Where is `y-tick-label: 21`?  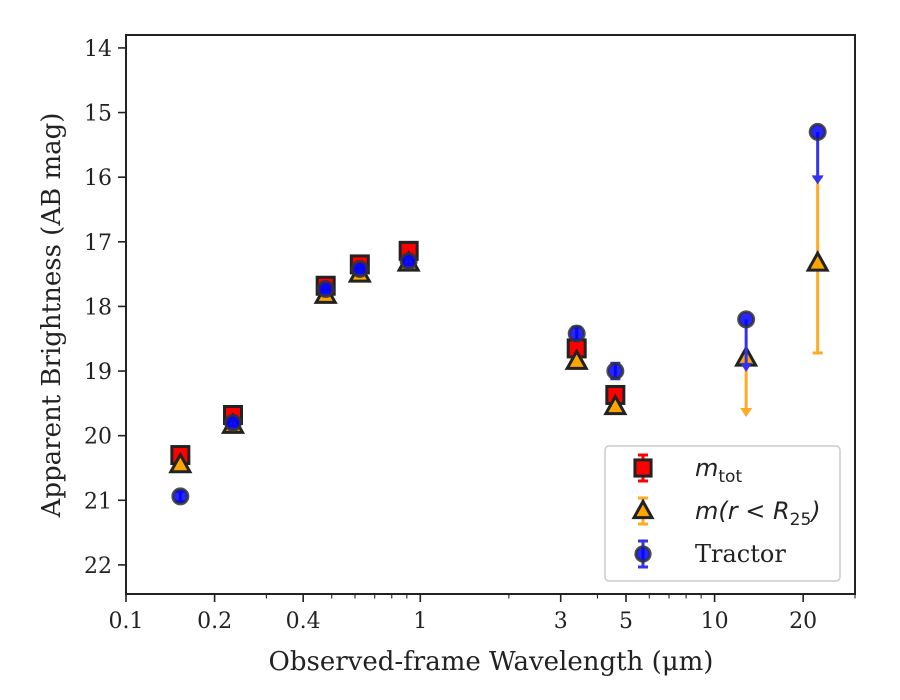
y-tick-label: 21 is located at coordinates (98, 501).